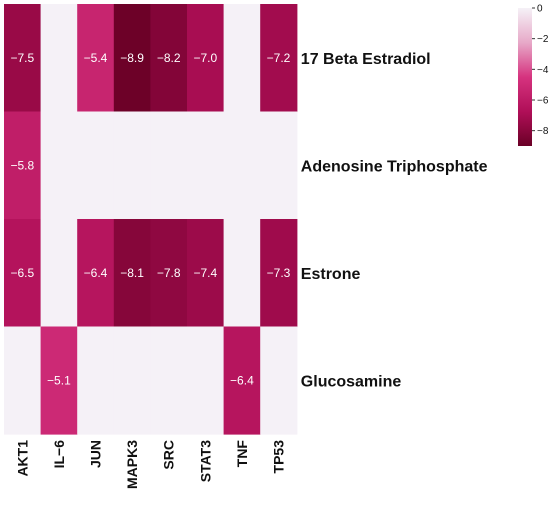 The image size is (550, 505). I want to click on heatmap-cell-value: −6.5, so click(22, 273).